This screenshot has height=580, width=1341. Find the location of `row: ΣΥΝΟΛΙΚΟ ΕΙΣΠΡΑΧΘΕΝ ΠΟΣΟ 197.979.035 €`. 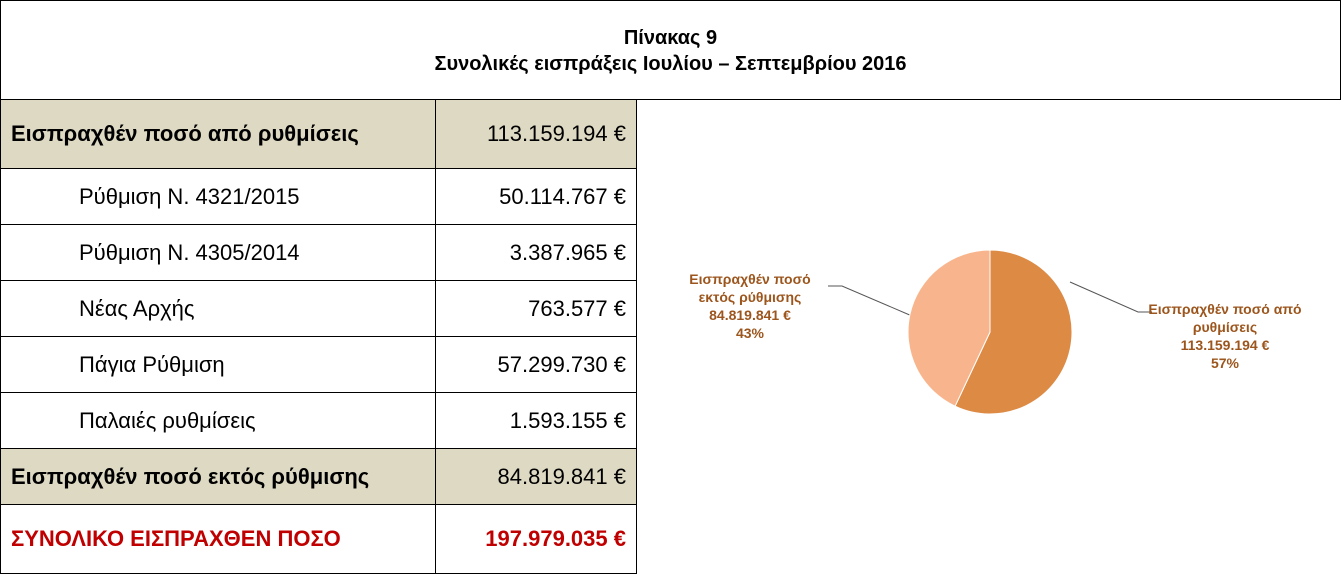

row: ΣΥΝΟΛΙΚΟ ΕΙΣΠΡΑΧΘΕΝ ΠΟΣΟ 197.979.035 € is located at coordinates (318, 539).